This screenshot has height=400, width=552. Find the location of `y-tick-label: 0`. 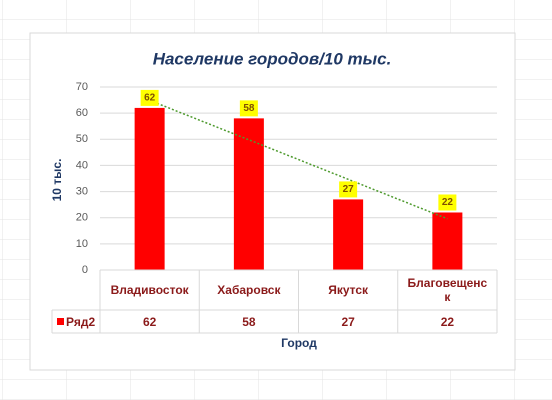

y-tick-label: 0 is located at coordinates (85, 270).